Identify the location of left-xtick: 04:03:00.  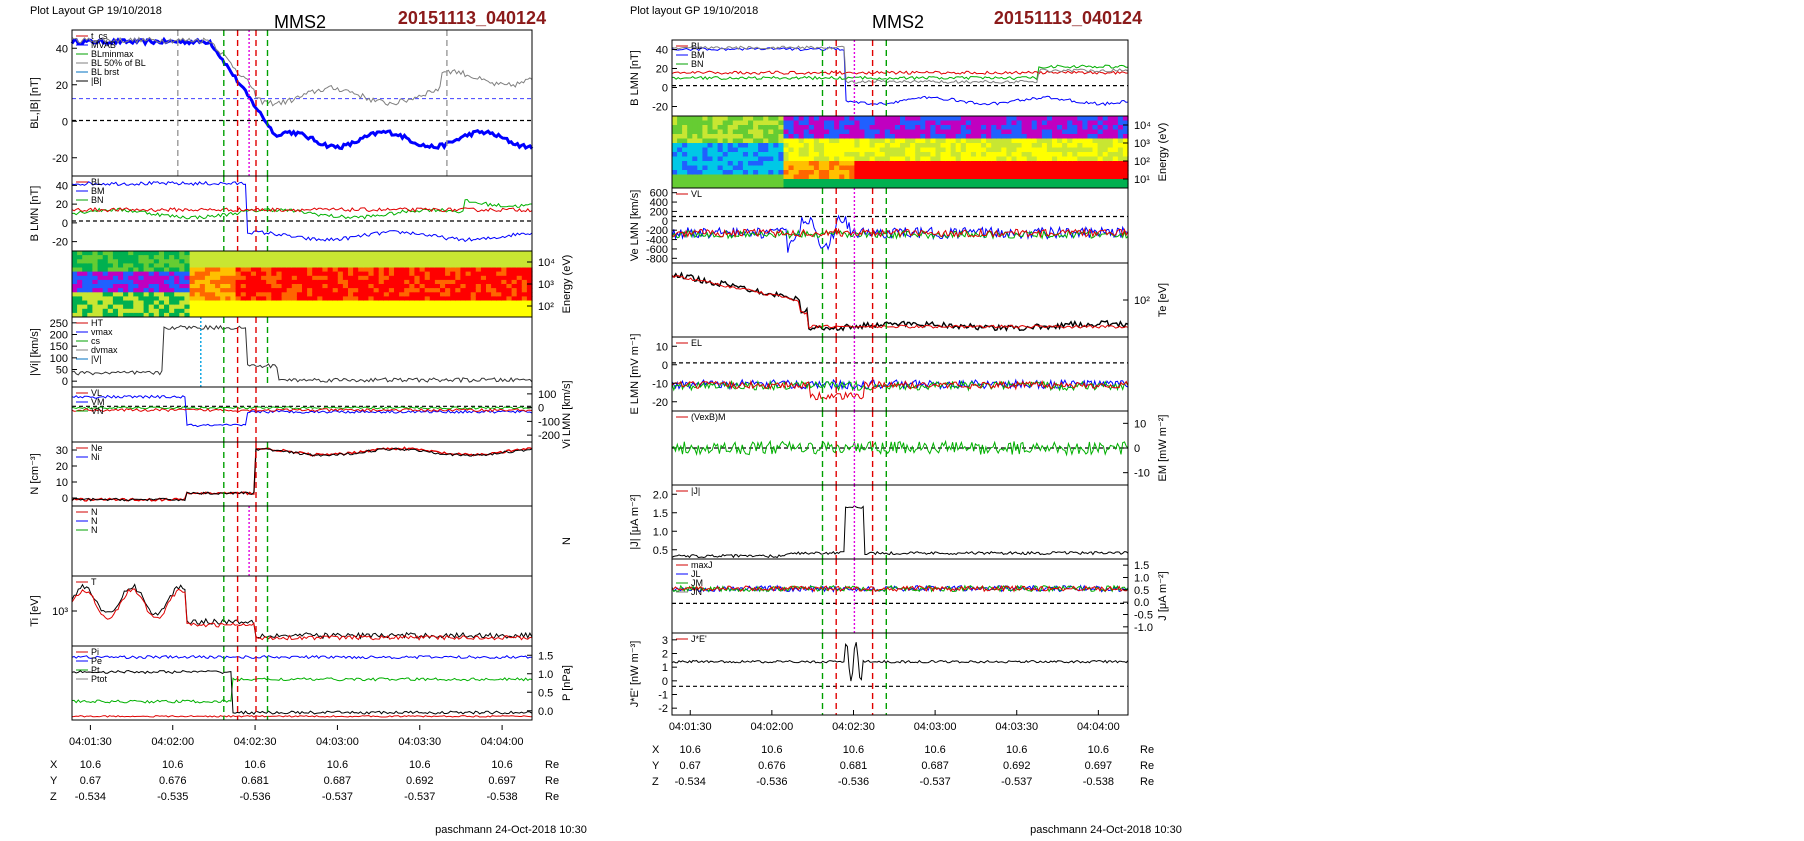
(337, 742).